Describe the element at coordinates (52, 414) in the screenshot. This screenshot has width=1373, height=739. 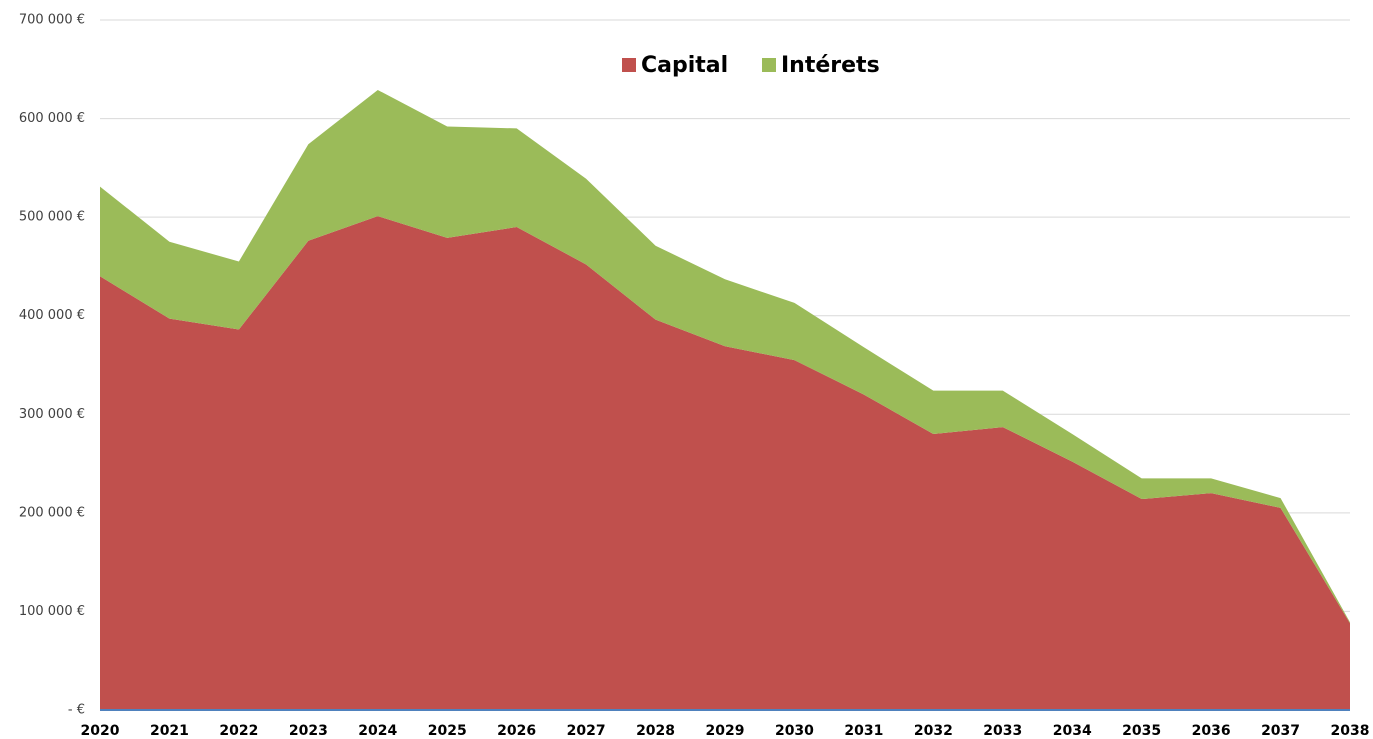
I see `y-tick-label: 300 000 €` at that location.